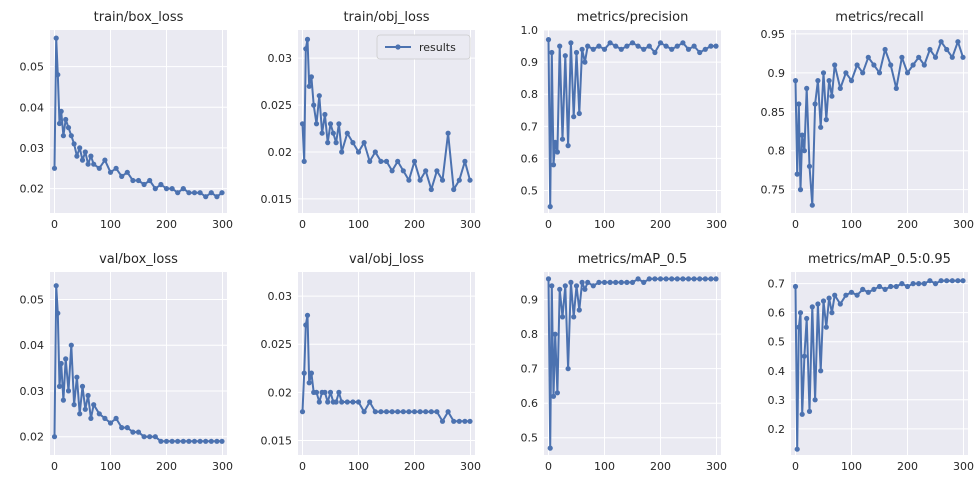 The height and width of the screenshot is (481, 975). I want to click on y-tick-label: 0.6, so click(530, 158).